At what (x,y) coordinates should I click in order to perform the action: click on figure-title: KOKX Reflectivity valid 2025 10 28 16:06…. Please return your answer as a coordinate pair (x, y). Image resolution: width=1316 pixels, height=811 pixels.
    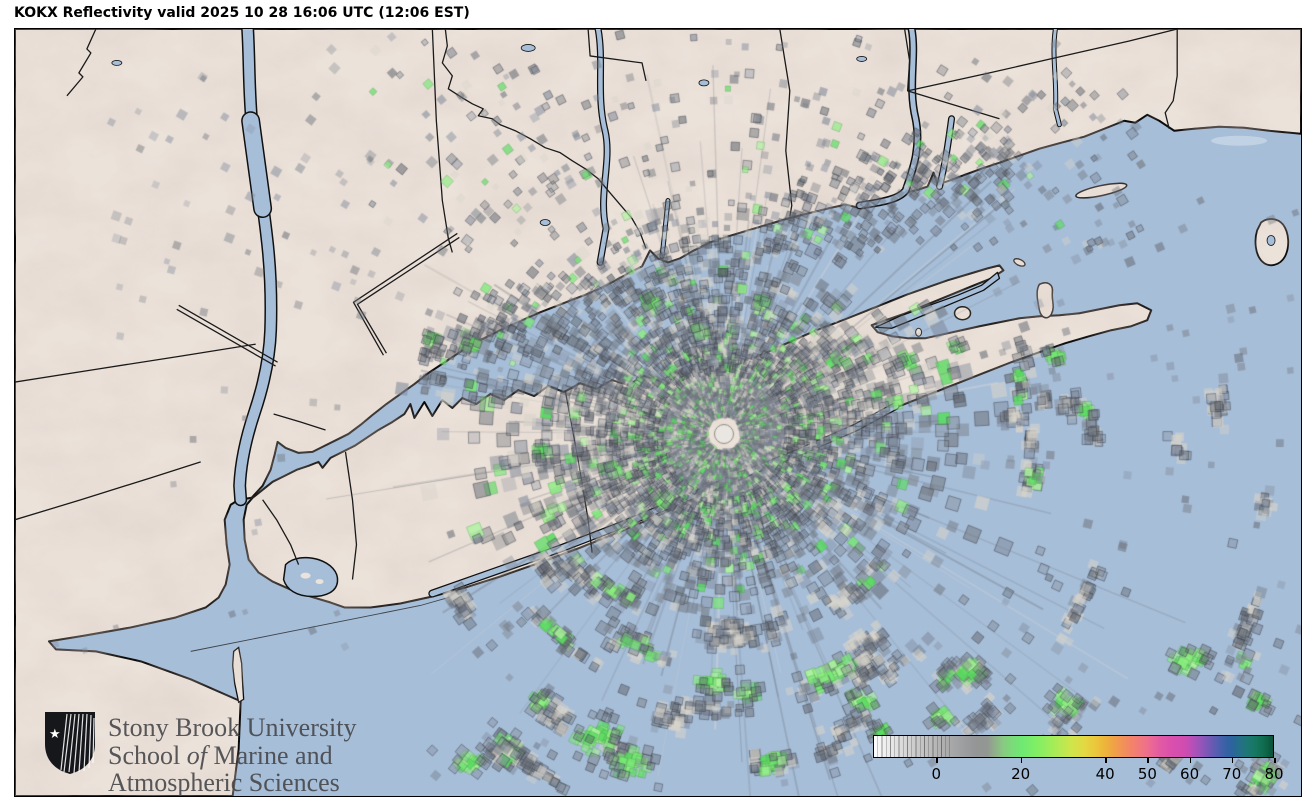
    Looking at the image, I should click on (242, 13).